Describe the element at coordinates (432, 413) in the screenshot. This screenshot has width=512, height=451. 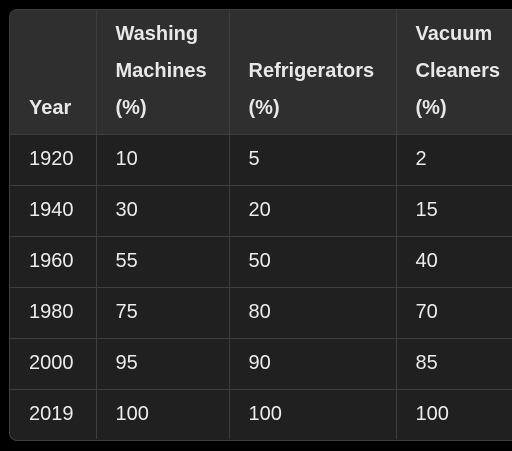
I see `cell-vacuum-cleaners: 100` at that location.